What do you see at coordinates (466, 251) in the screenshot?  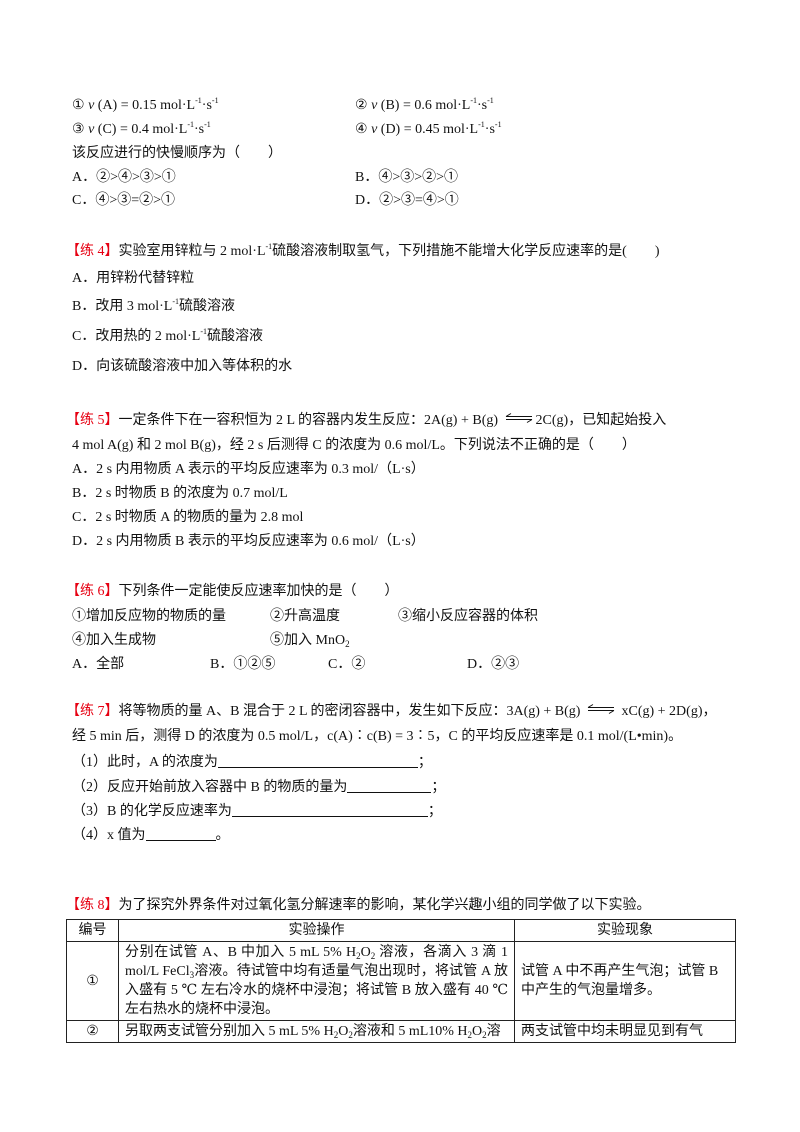 I see `text-segment: 硫酸溶液制取氢气，下列措施不能增大化学反应速率的是( )` at bounding box center [466, 251].